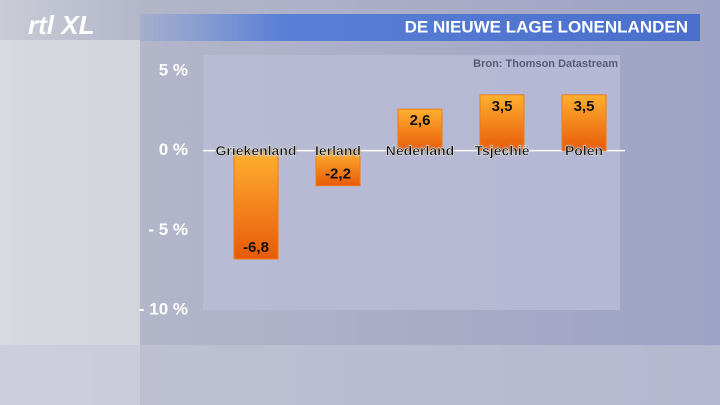  I want to click on x-tick-label: Tsjechië, so click(502, 150).